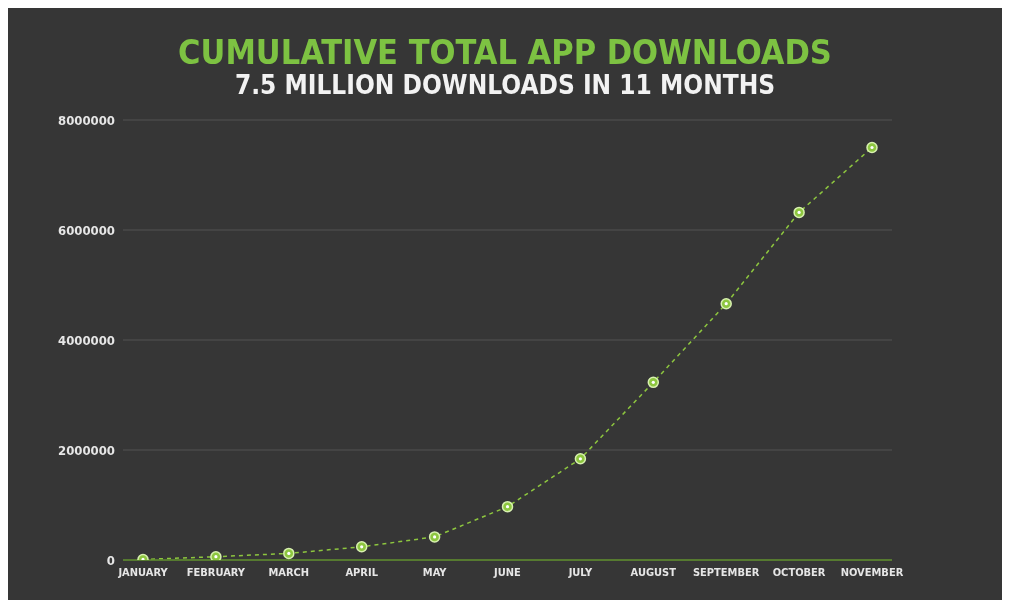  What do you see at coordinates (289, 572) in the screenshot?
I see `x-tick-label: MARCH` at bounding box center [289, 572].